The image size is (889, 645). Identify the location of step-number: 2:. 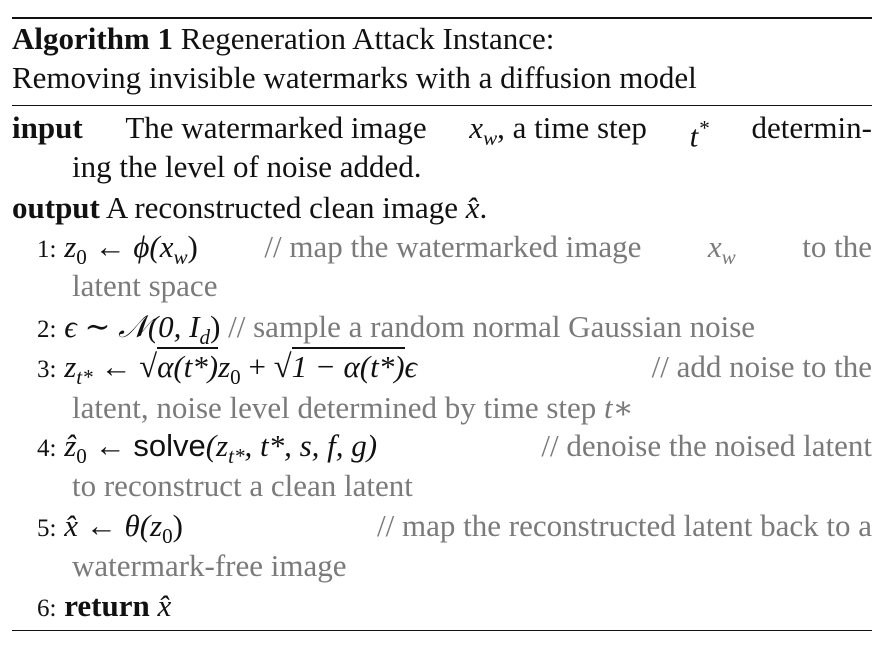
(47, 329).